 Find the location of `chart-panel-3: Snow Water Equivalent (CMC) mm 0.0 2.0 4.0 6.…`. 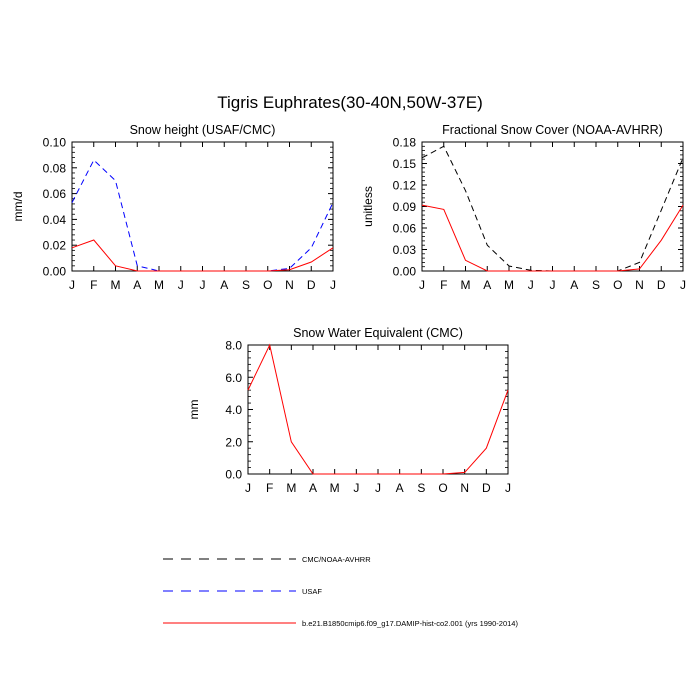

chart-panel-3: Snow Water Equivalent (CMC) mm 0.0 2.0 4.0 6.… is located at coordinates (349, 410).